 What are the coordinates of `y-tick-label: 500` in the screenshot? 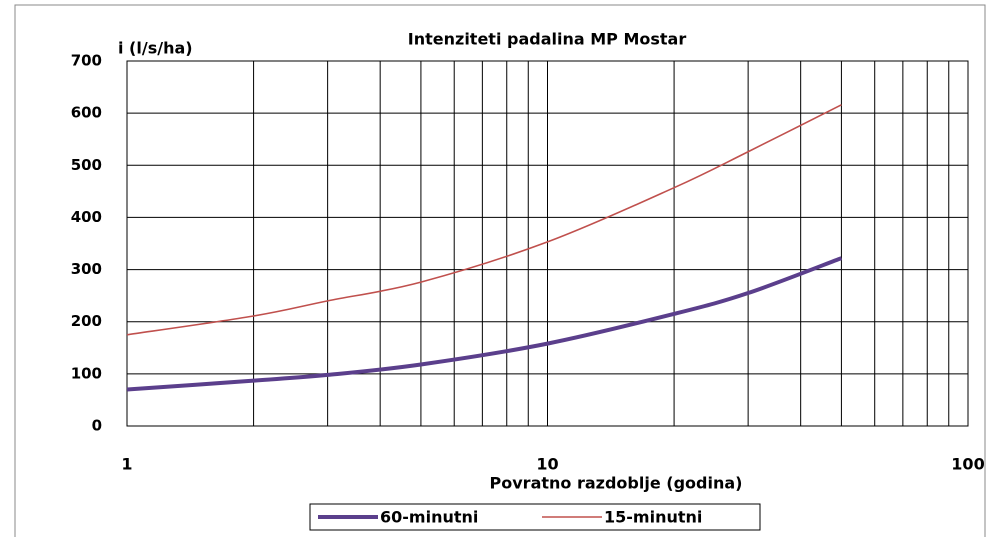 It's located at (86, 165).